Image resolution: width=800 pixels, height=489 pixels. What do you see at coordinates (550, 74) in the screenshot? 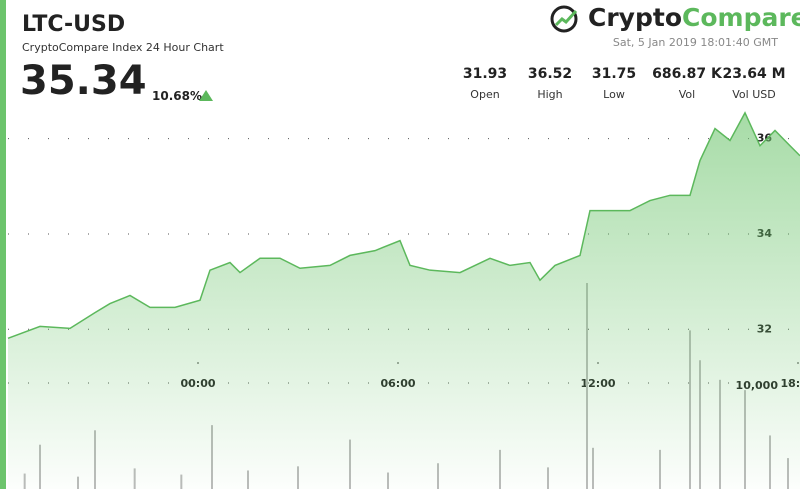
I see `stat-value: 36.52` at bounding box center [550, 74].